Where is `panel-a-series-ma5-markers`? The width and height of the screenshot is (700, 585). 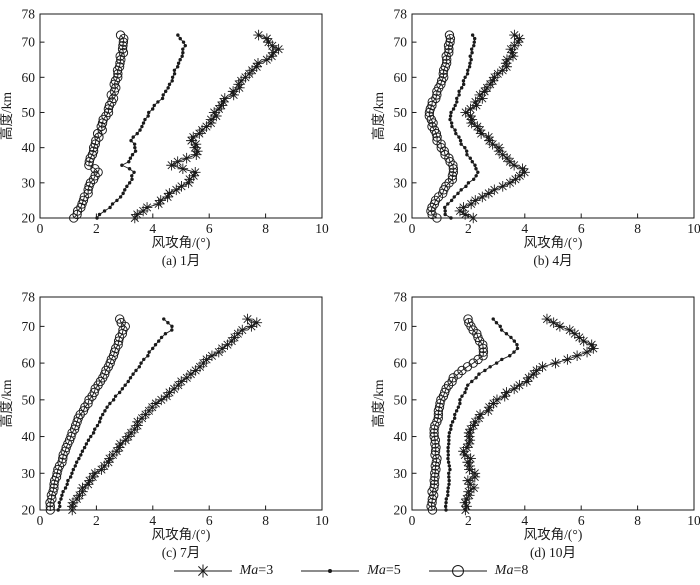 panel-a-series-ma5-markers is located at coordinates (141, 126).